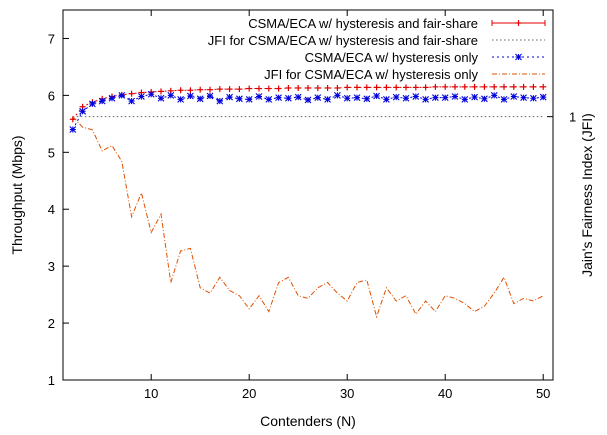 This screenshot has height=435, width=607. Describe the element at coordinates (51, 209) in the screenshot. I see `y-tick-label: 4` at that location.